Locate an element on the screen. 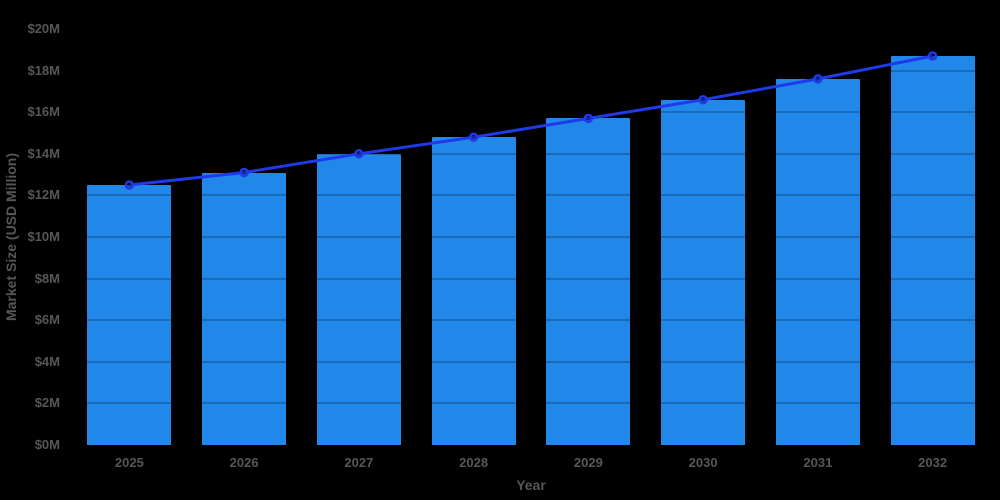  y-tick-label: $8M is located at coordinates (47, 278).